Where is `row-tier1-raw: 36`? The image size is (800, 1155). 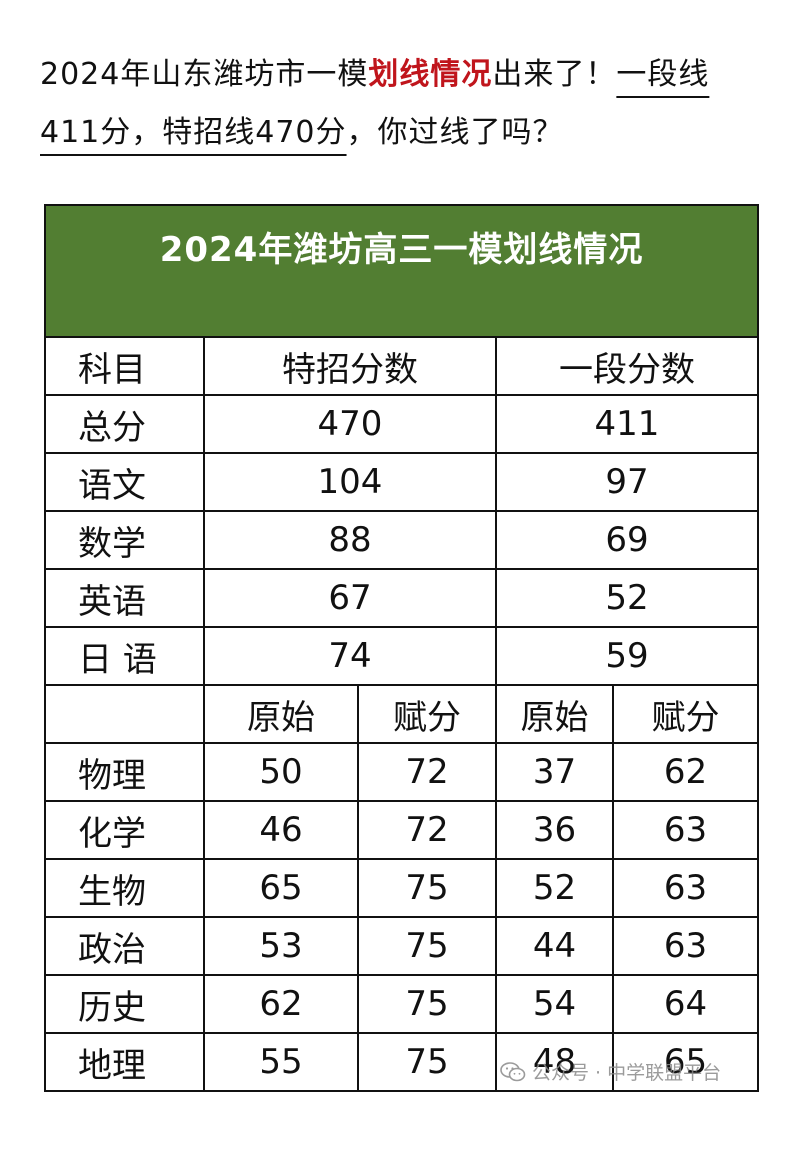 row-tier1-raw: 36 is located at coordinates (554, 830).